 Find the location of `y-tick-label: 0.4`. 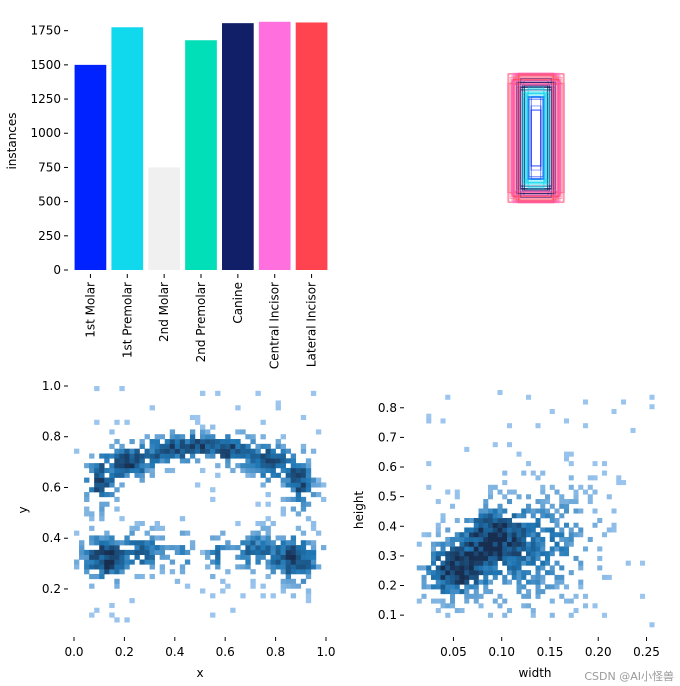

y-tick-label: 0.4 is located at coordinates (387, 526).